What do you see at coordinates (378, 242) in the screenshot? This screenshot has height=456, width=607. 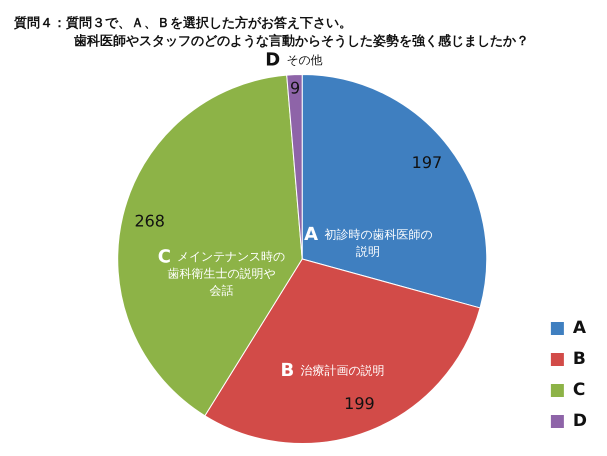 I see `text: 初診時の歯科医師の説明` at bounding box center [378, 242].